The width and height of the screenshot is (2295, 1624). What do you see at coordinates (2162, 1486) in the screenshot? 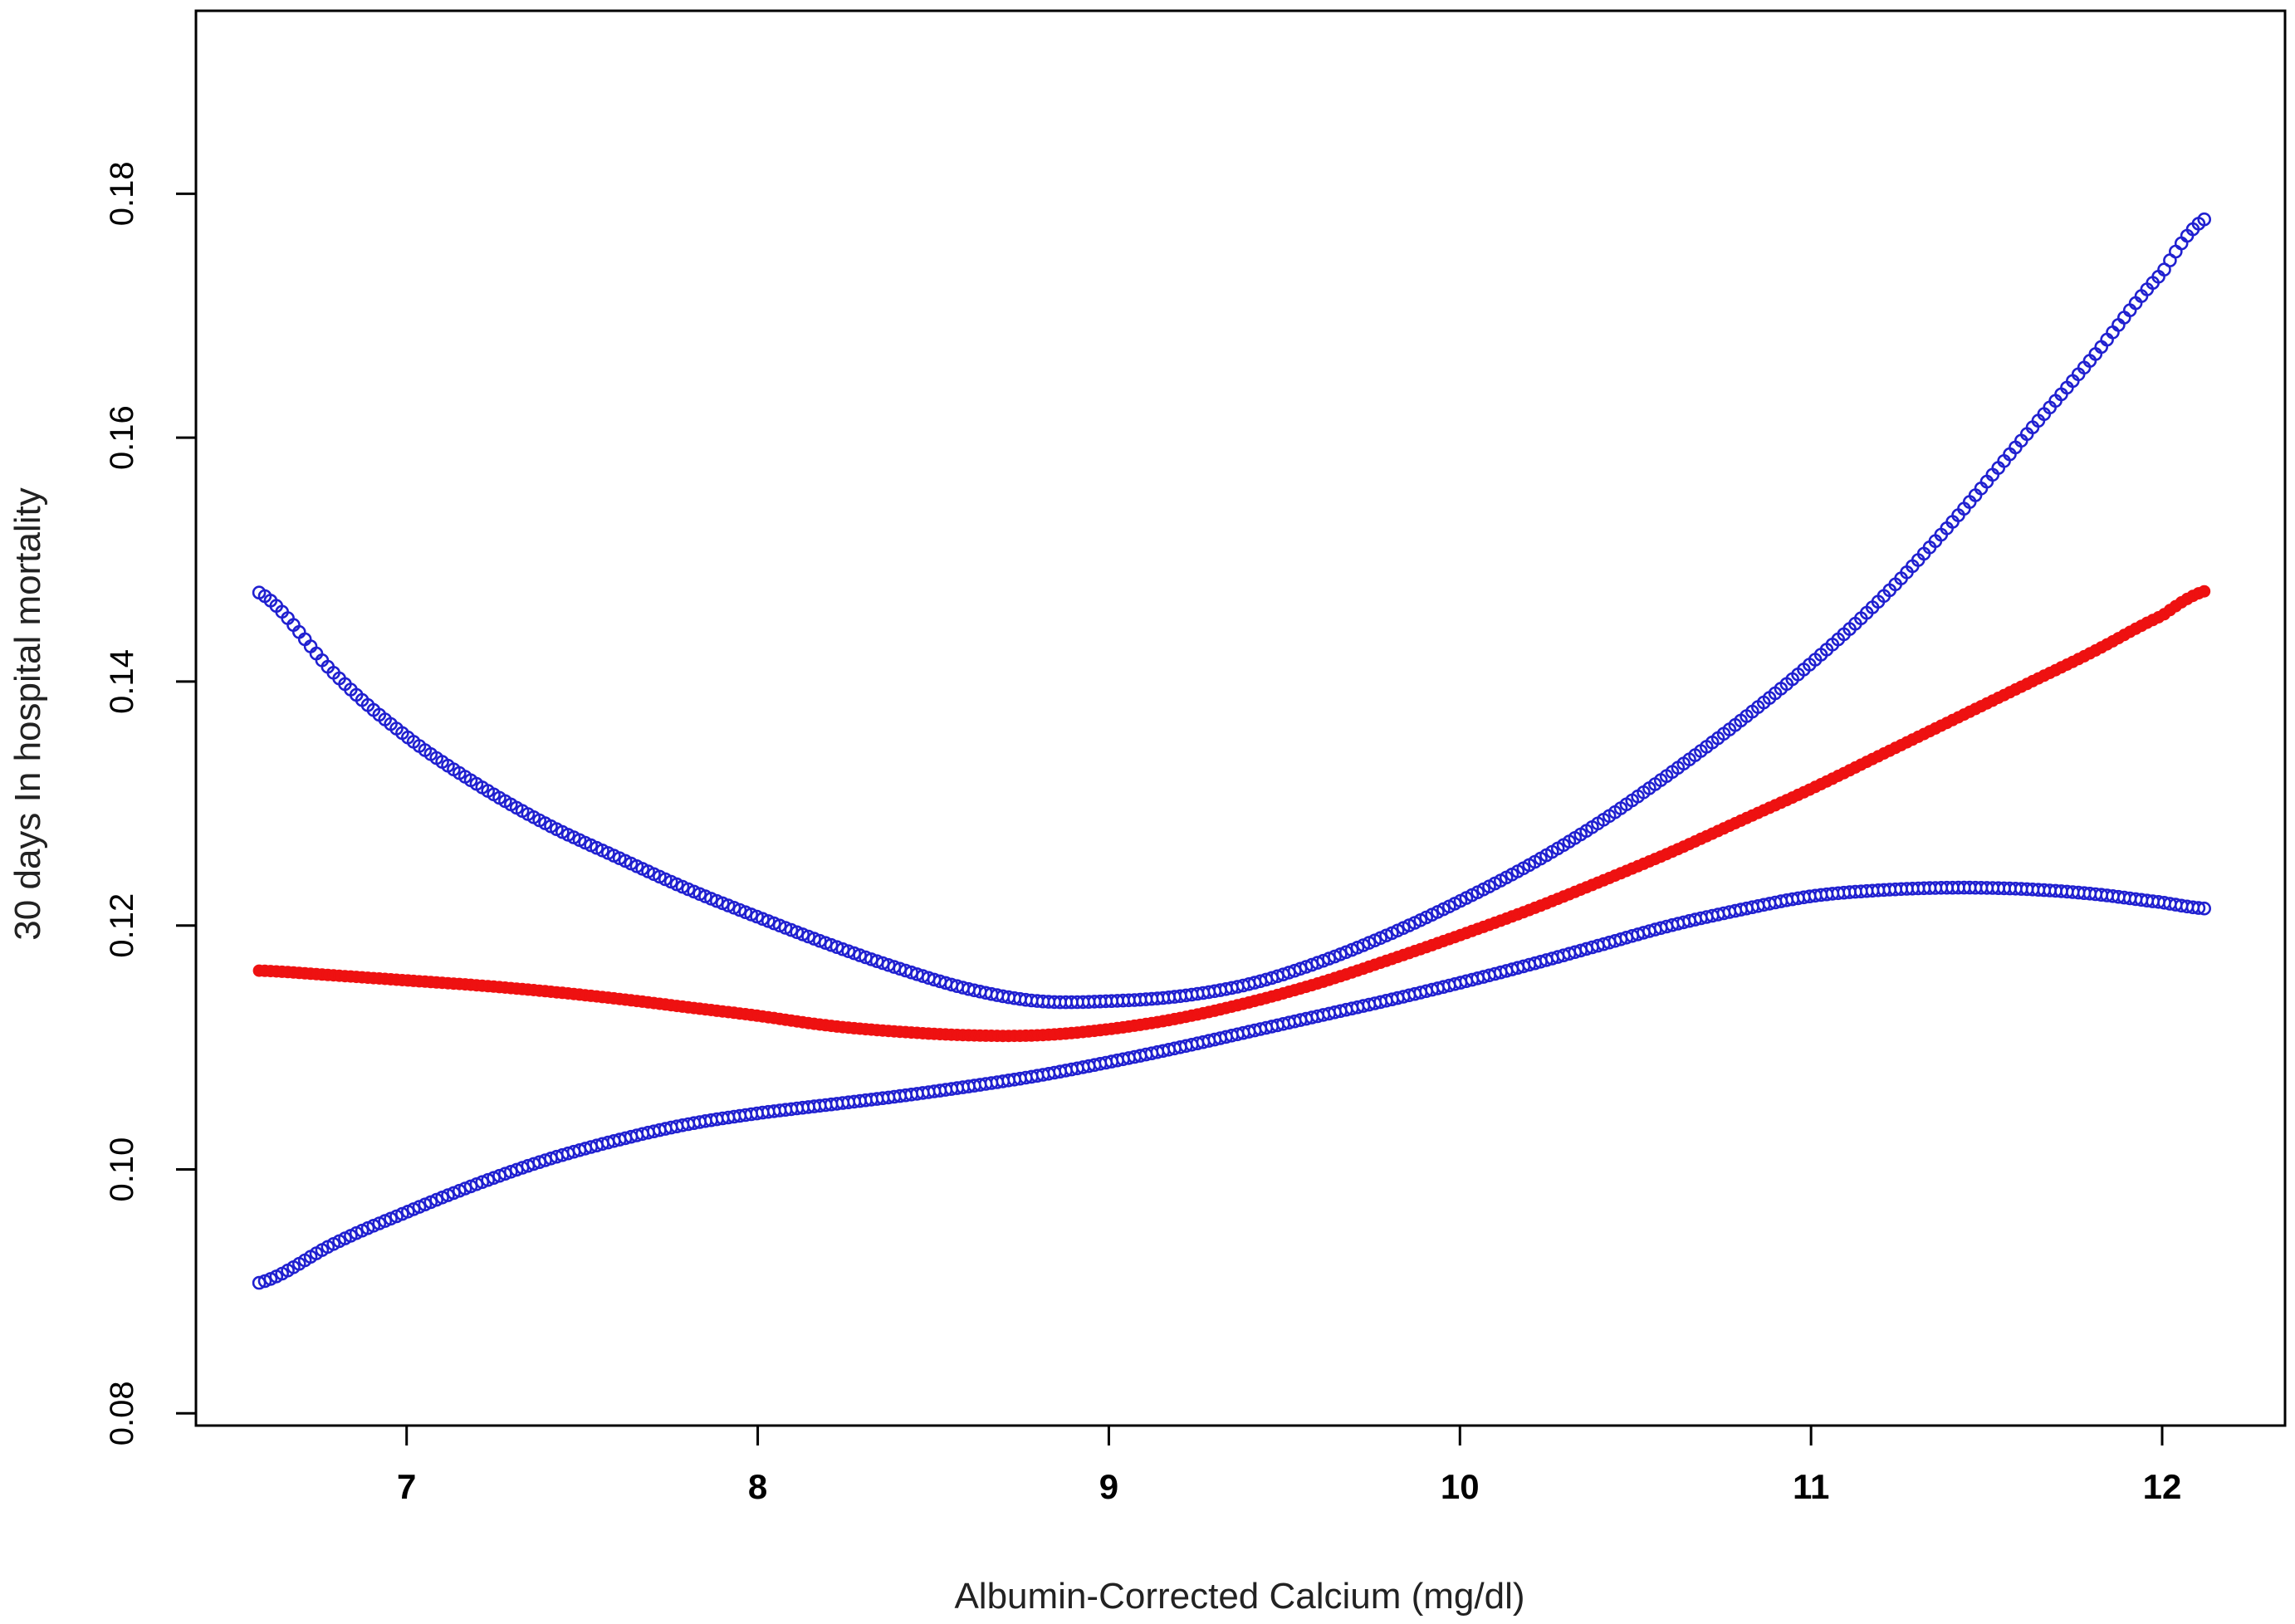
I see `x-tick-label: 12` at bounding box center [2162, 1486].